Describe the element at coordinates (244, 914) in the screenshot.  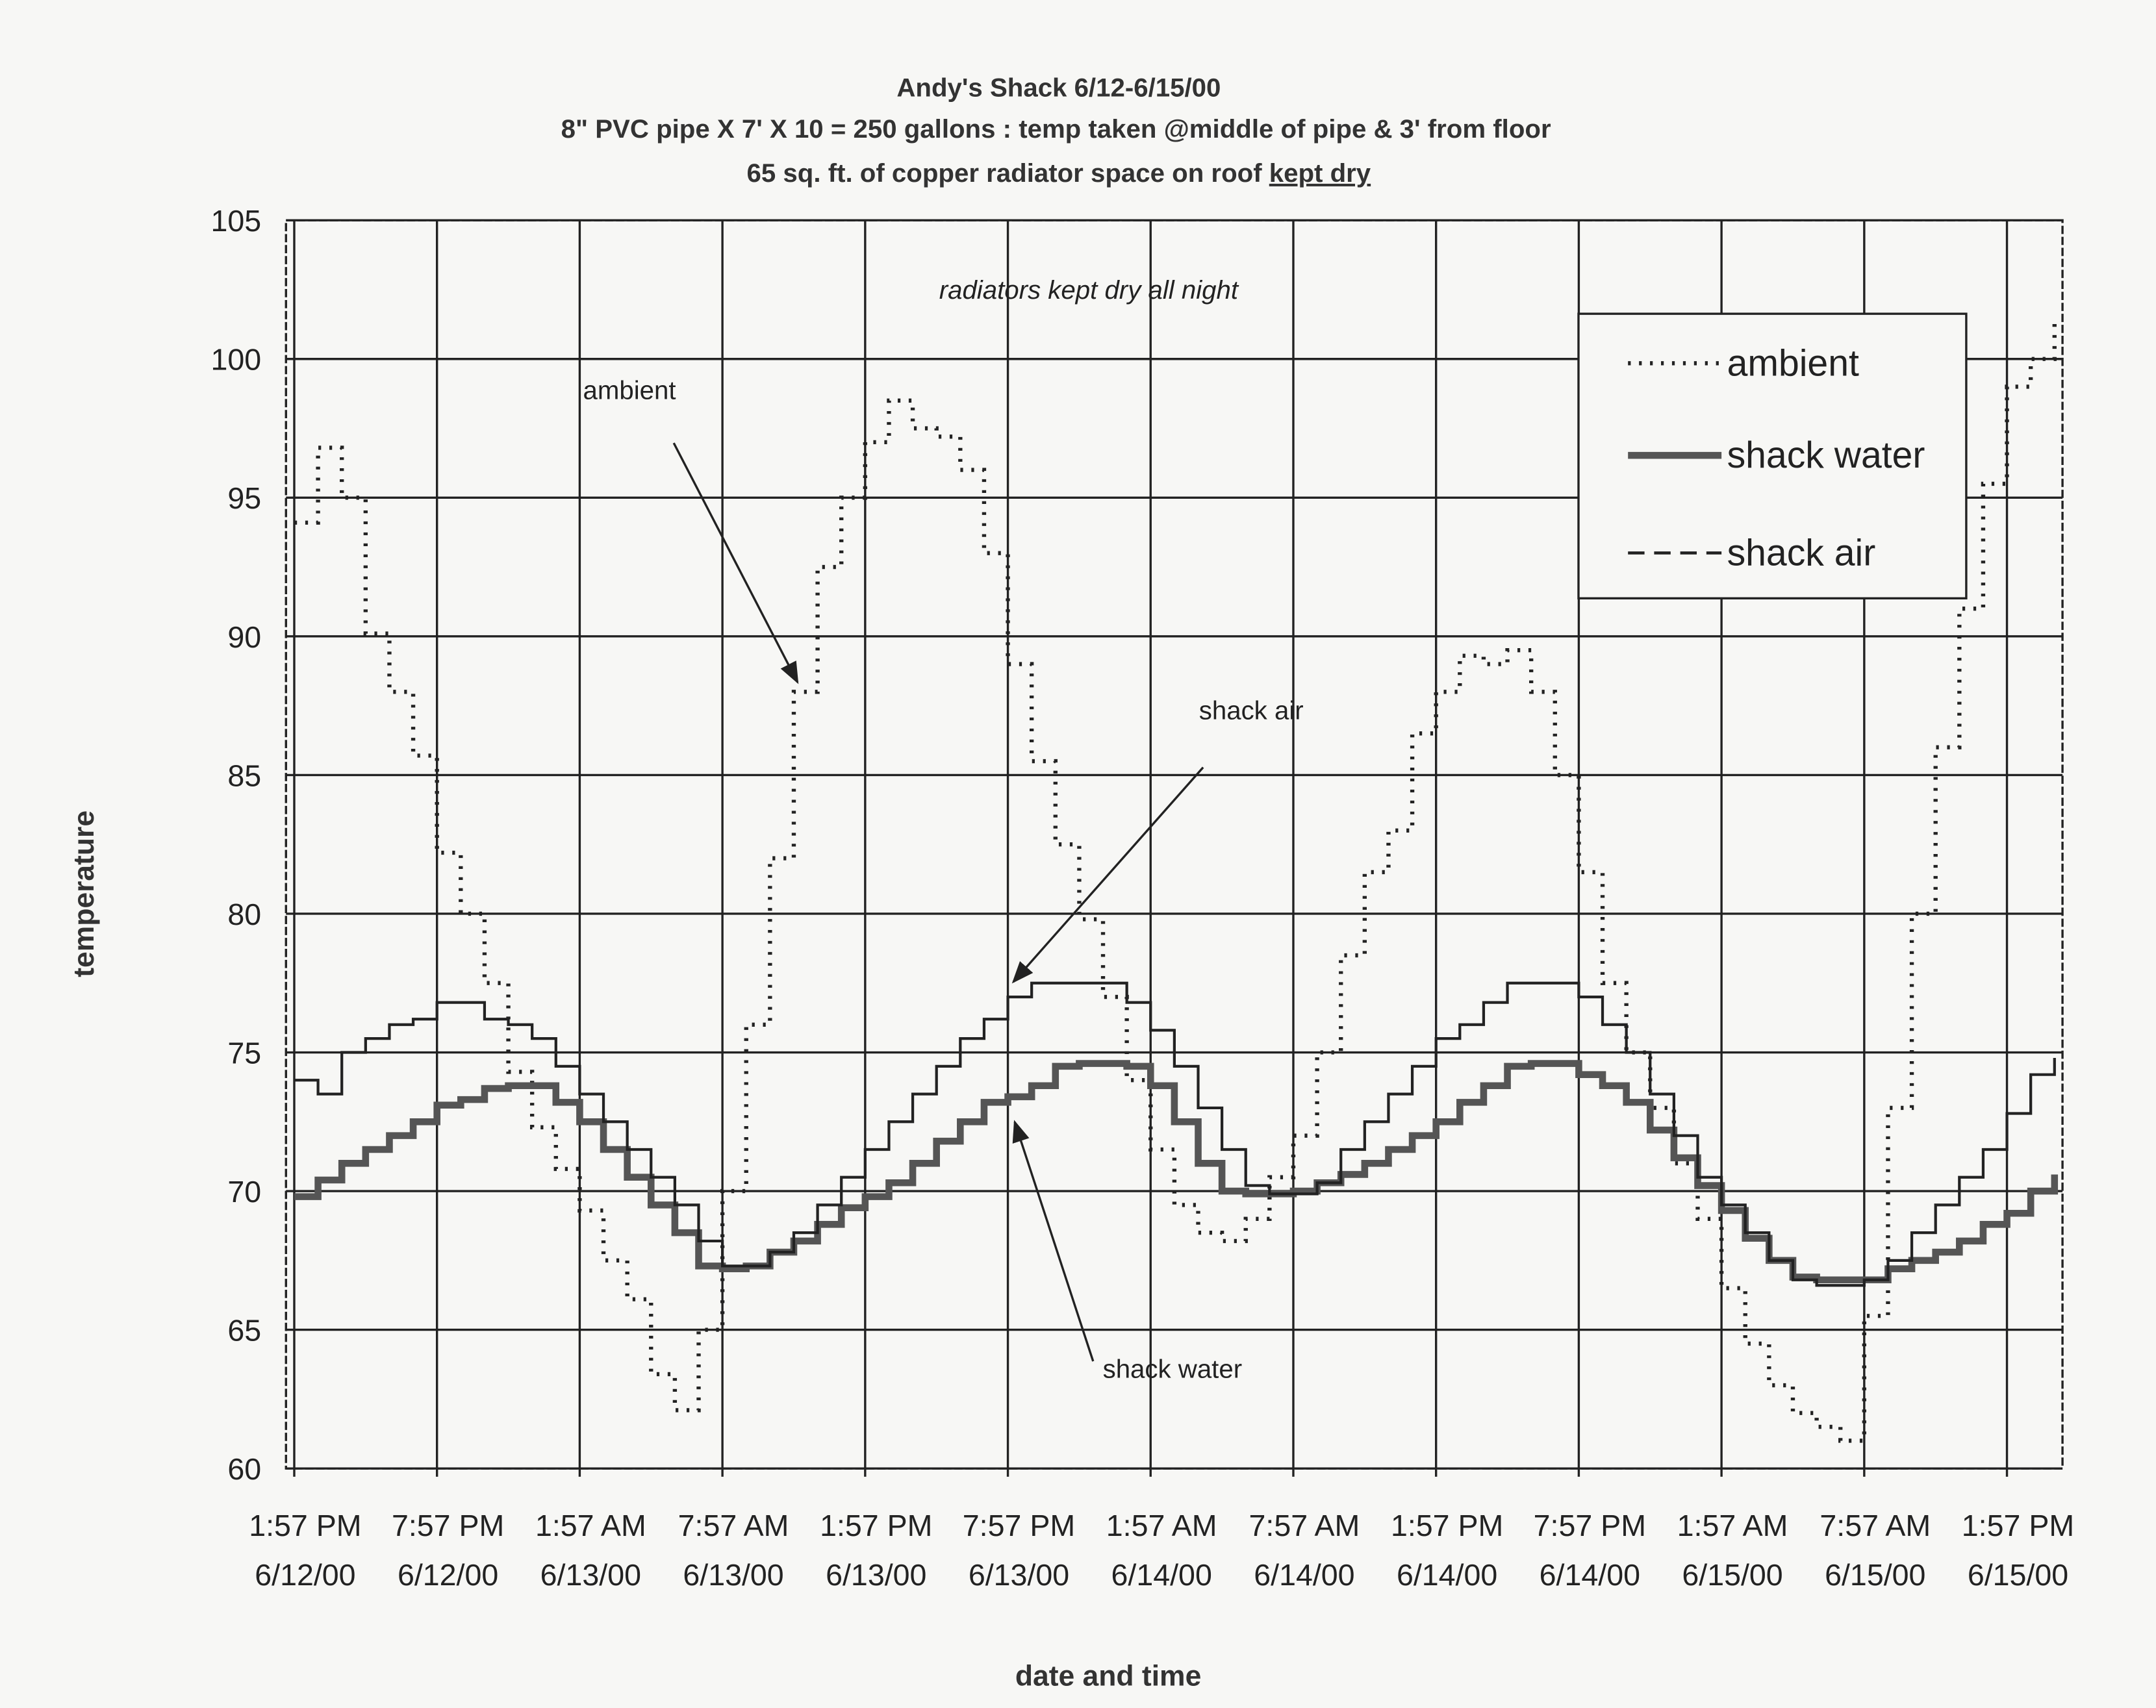
I see `y-tick-label: 80` at that location.